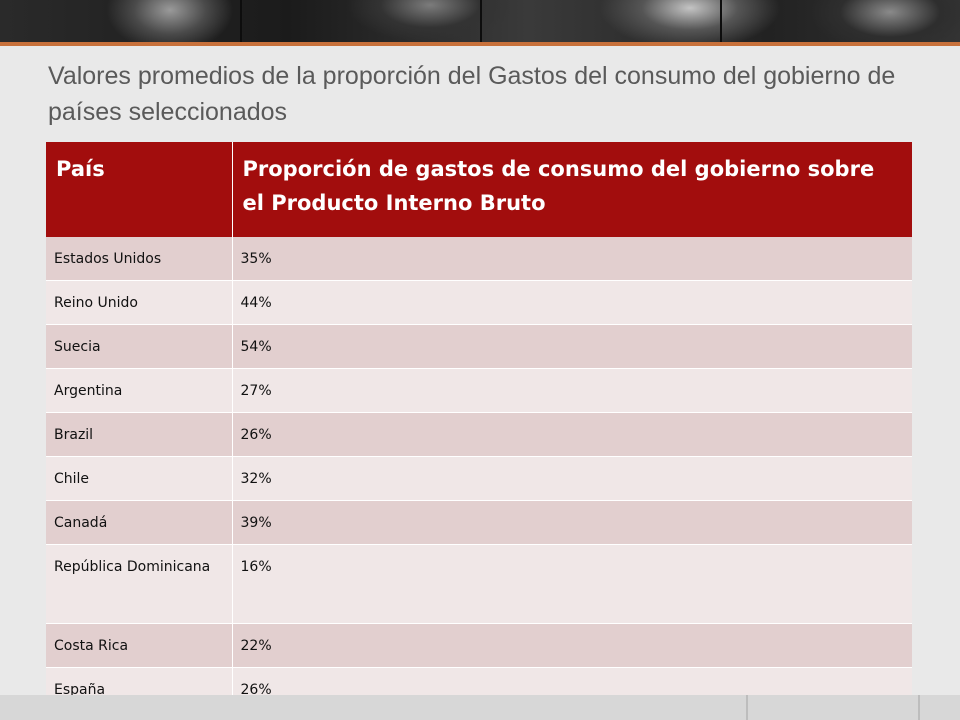 The height and width of the screenshot is (720, 960). I want to click on country-cell: República Dominicana, so click(139, 584).